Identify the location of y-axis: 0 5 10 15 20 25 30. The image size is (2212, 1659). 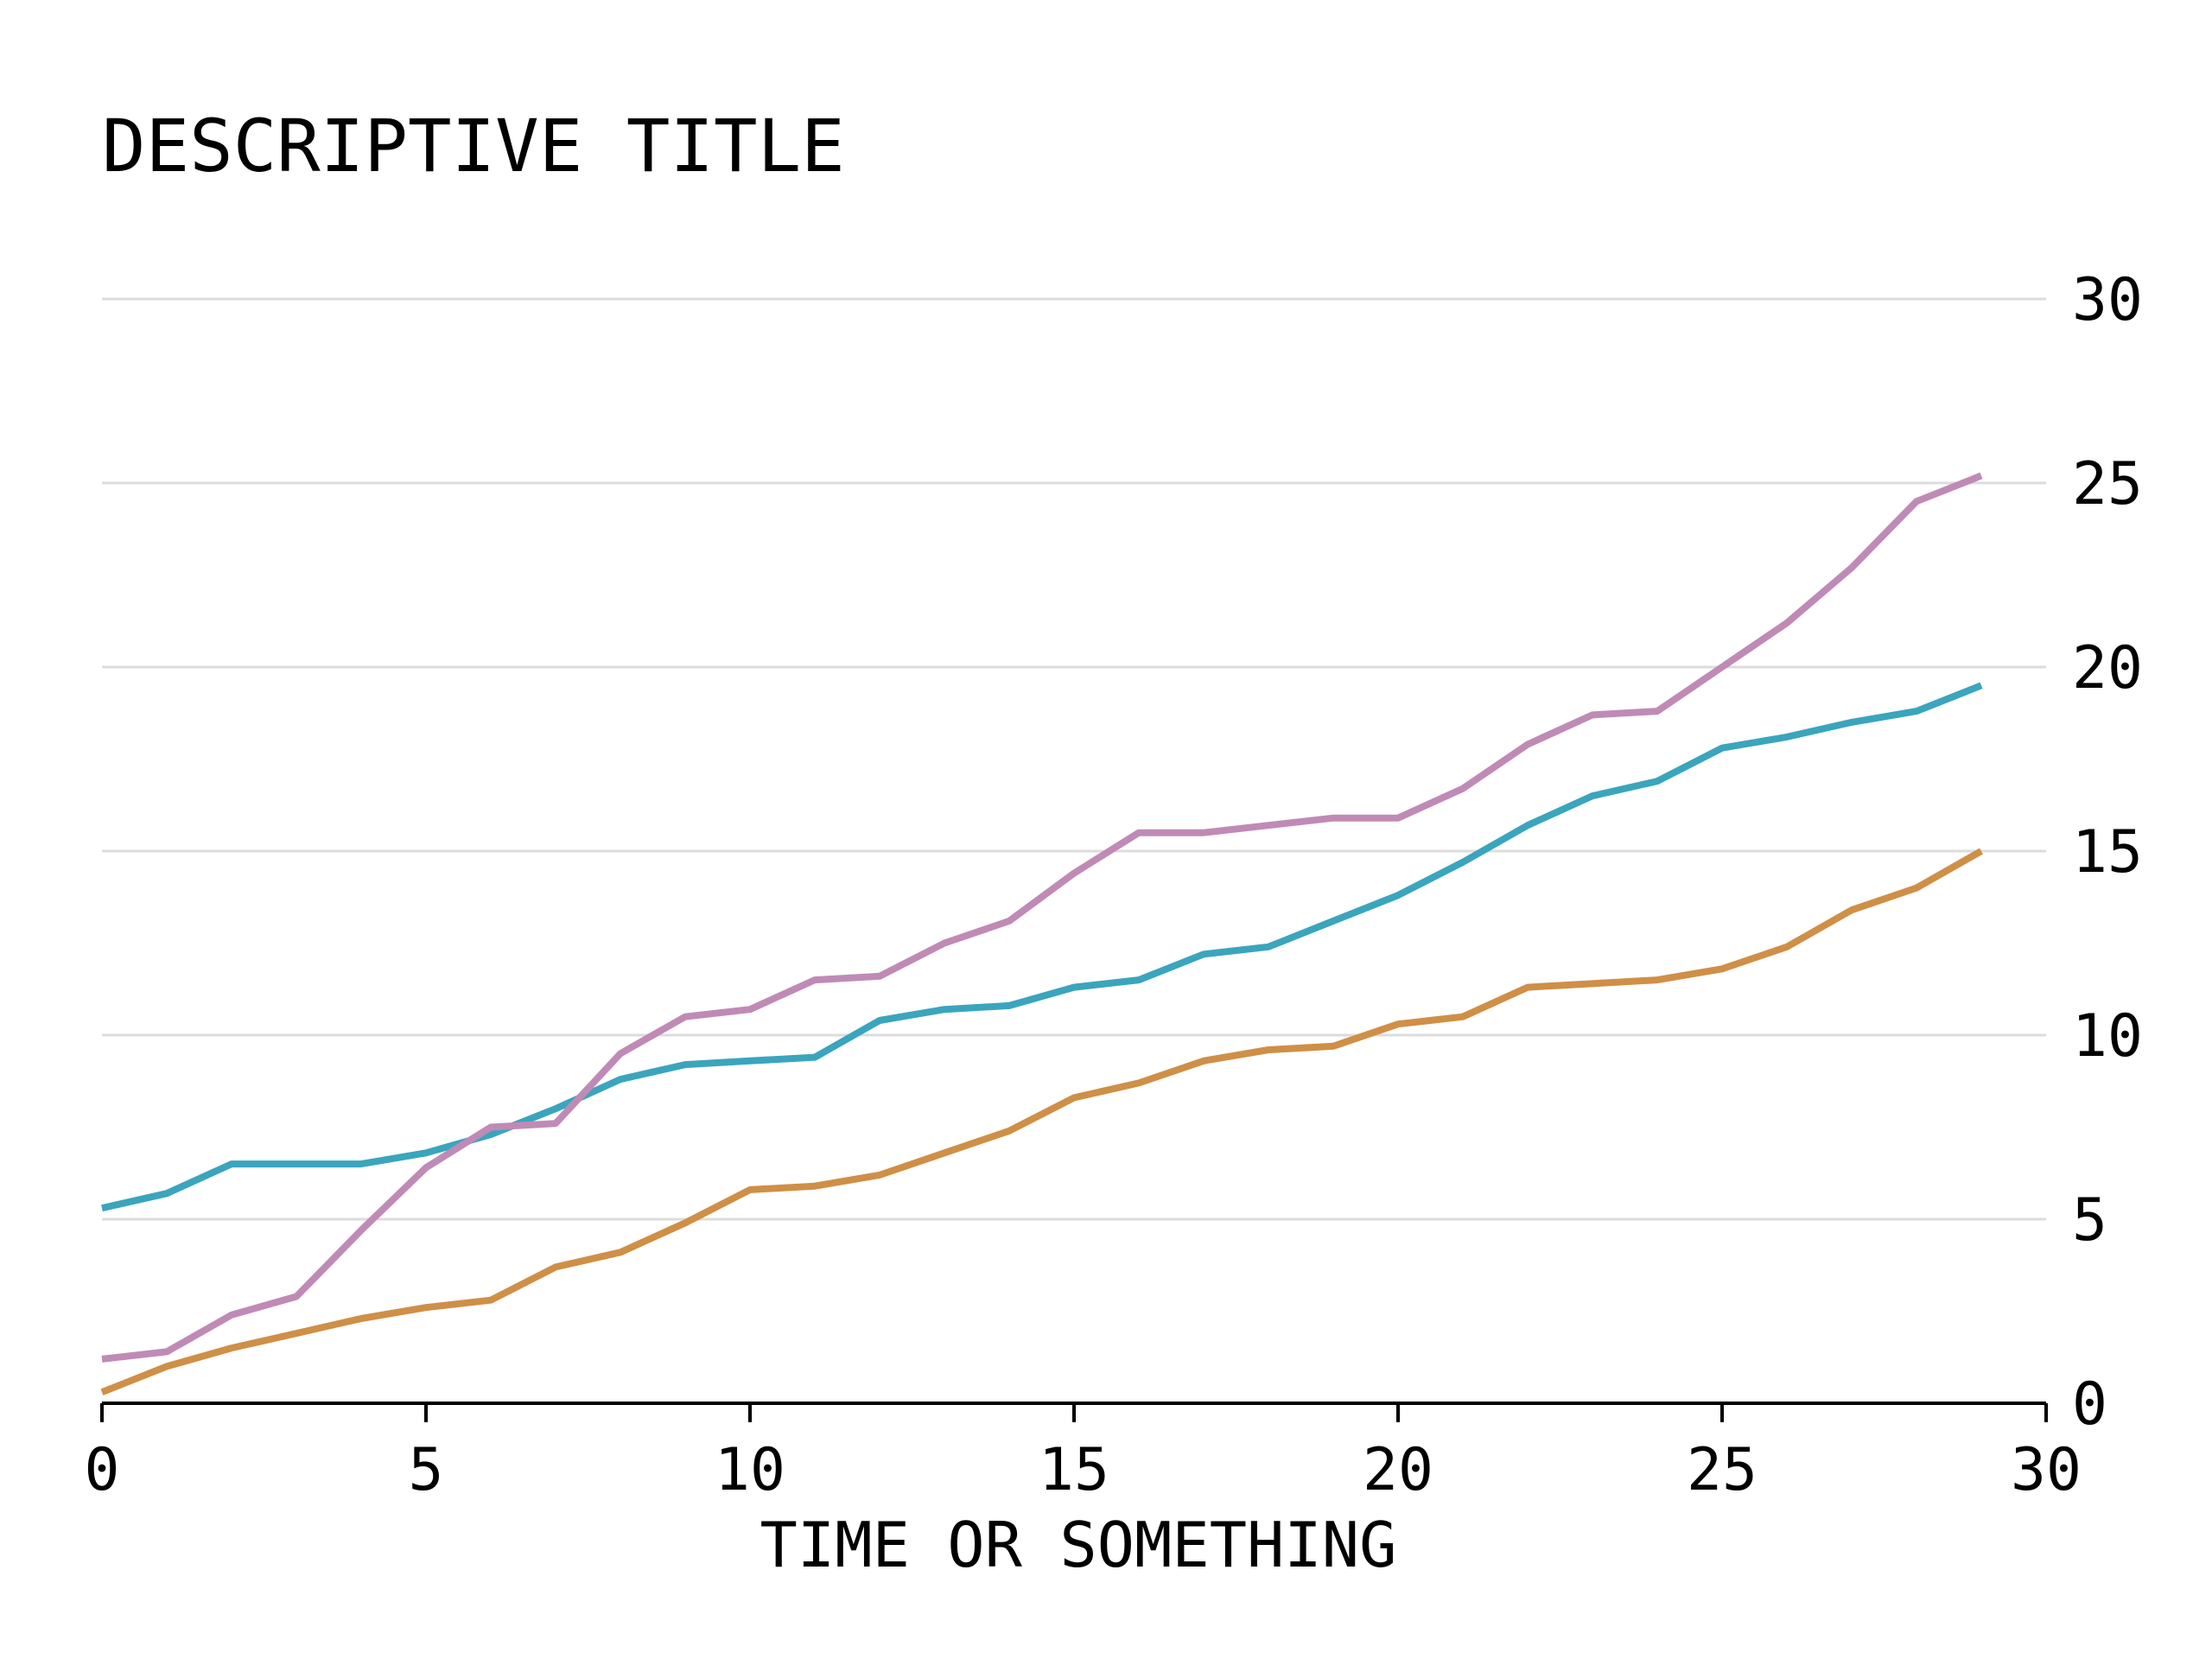
(2107, 852).